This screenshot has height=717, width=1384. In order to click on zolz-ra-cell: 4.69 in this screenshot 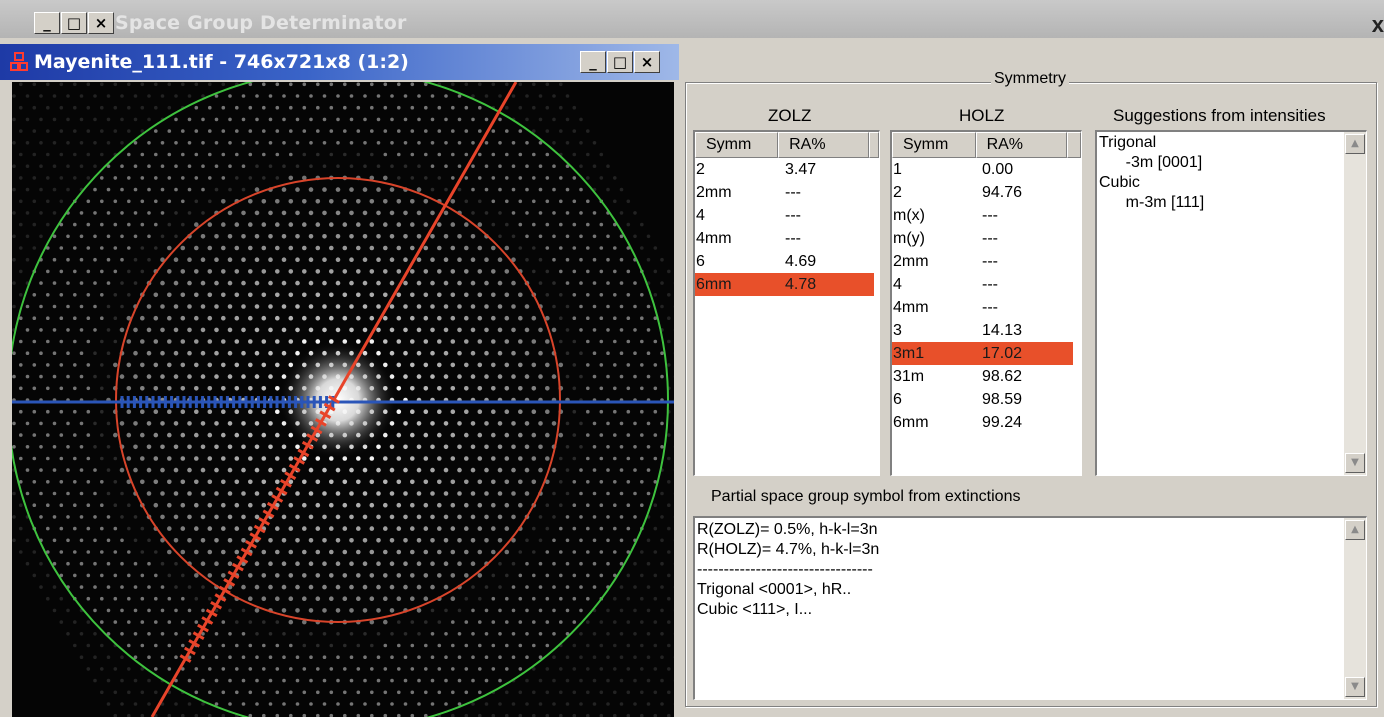, I will do `click(801, 261)`.